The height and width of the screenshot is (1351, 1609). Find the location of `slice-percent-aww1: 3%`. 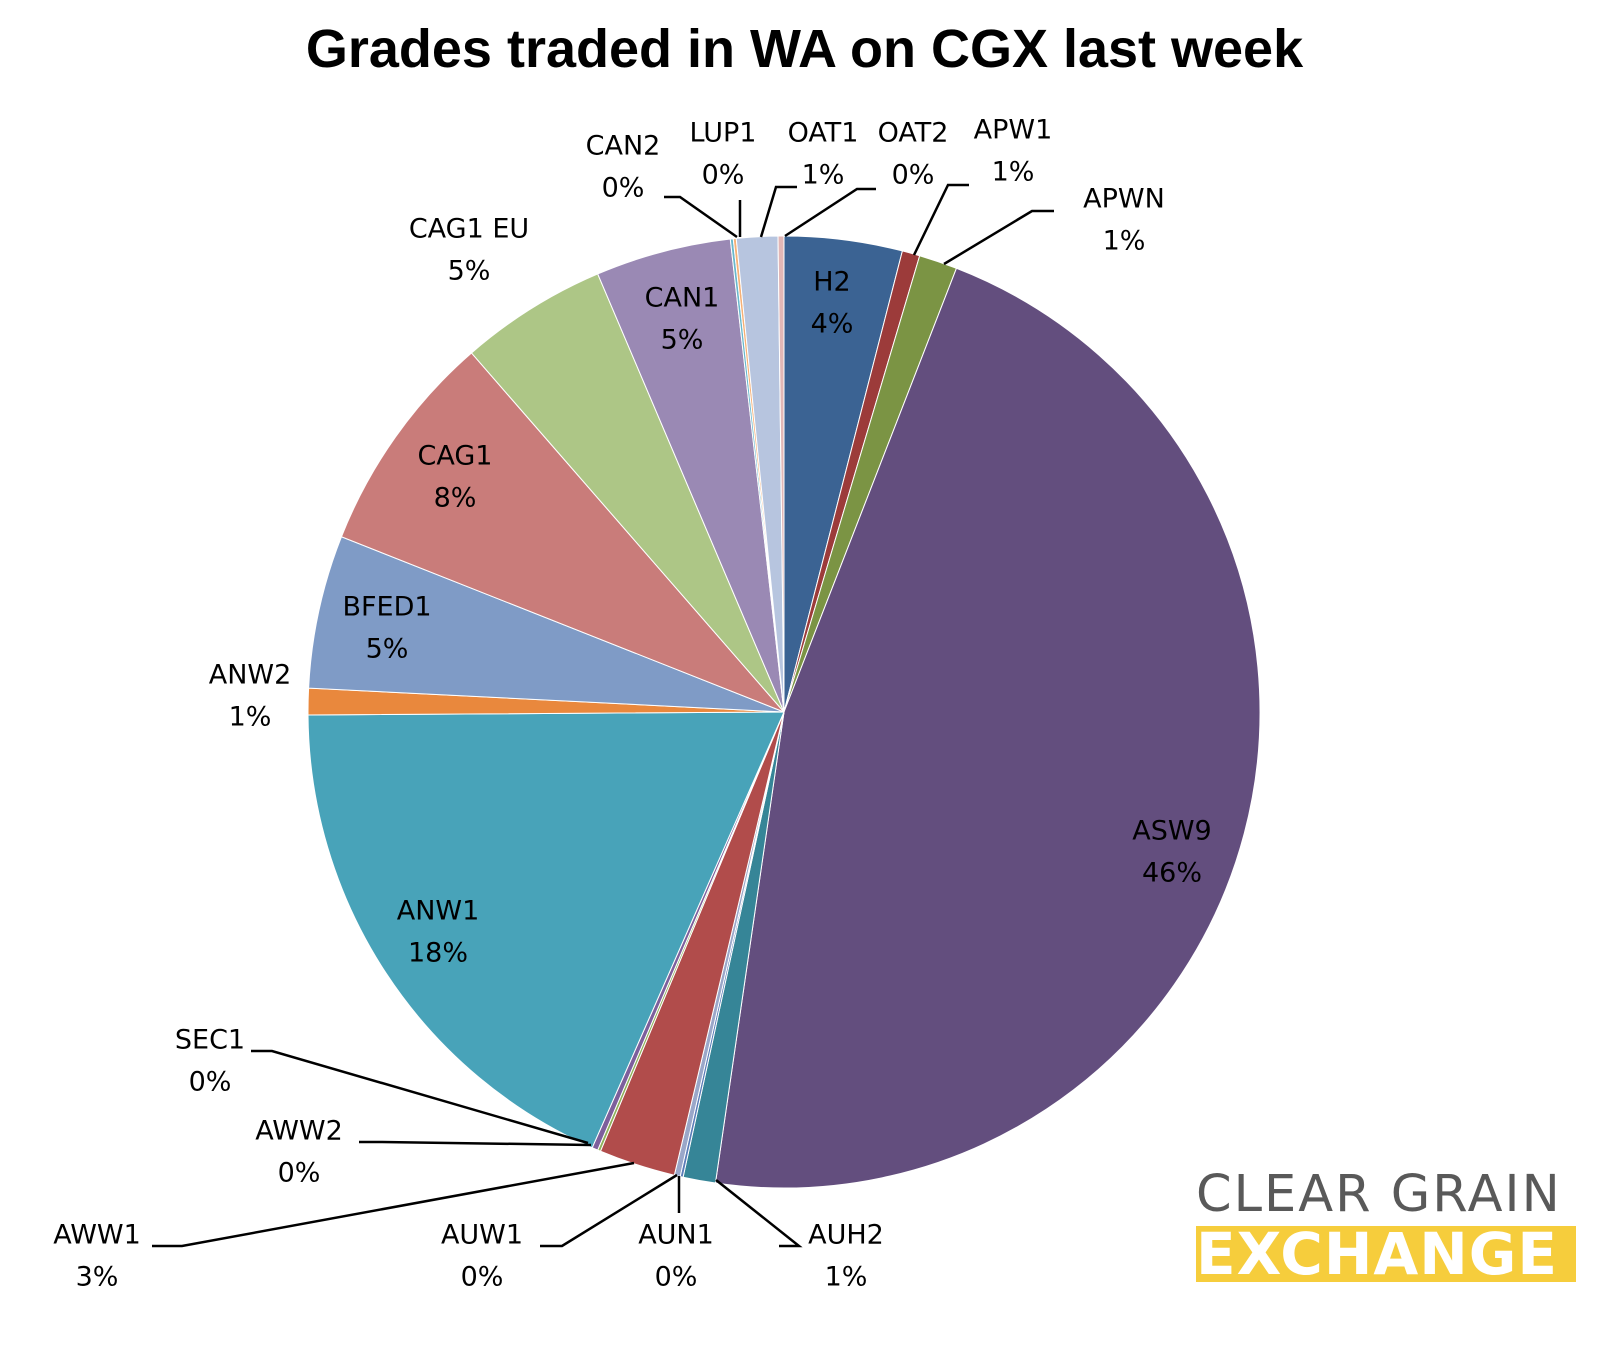

slice-percent-aww1: 3% is located at coordinates (97, 1277).